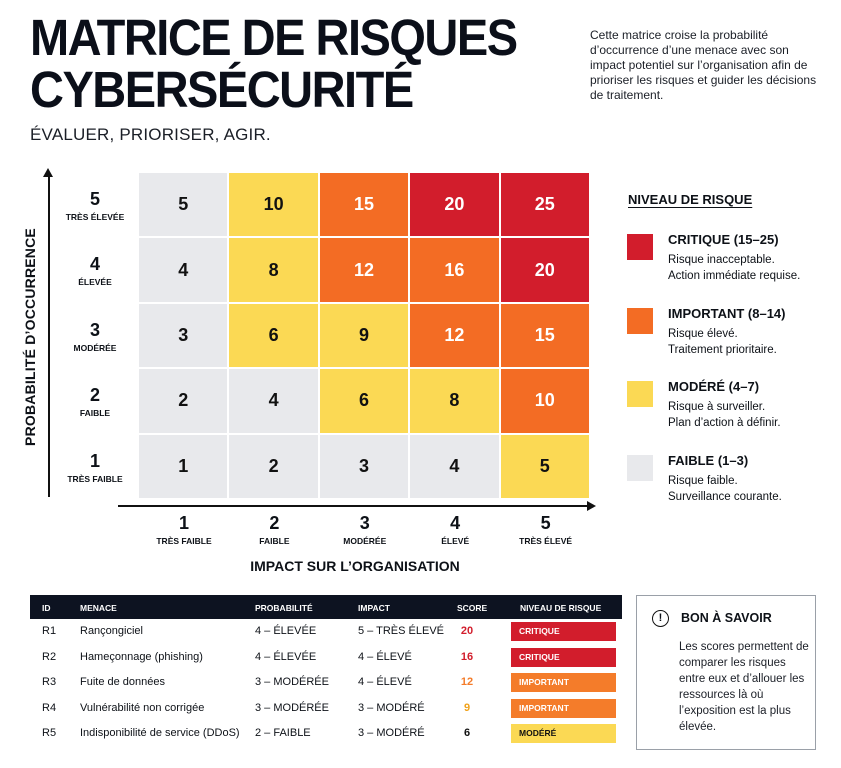 The image size is (841, 768). Describe the element at coordinates (544, 205) in the screenshot. I see `matrix-cell: 25` at that location.